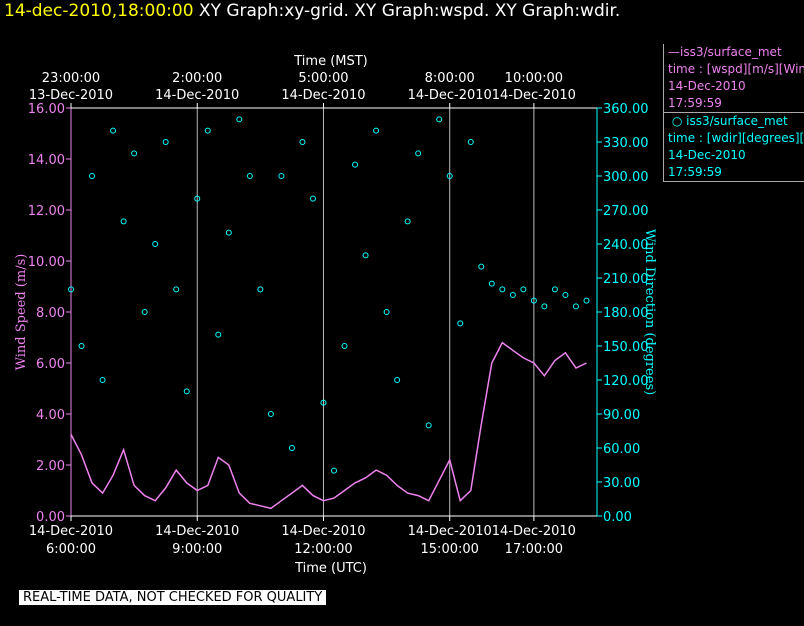 Image resolution: width=804 pixels, height=626 pixels. What do you see at coordinates (450, 78) in the screenshot?
I see `top-tick-time: 8:00:00` at bounding box center [450, 78].